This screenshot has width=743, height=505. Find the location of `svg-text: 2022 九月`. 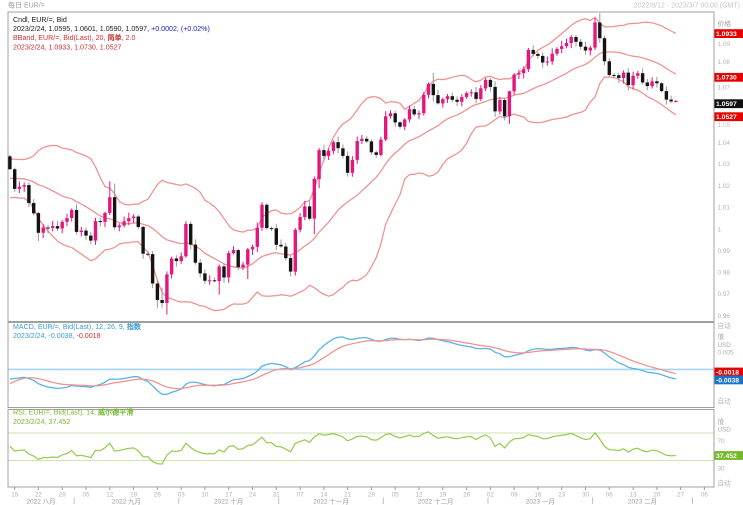

svg-text: 2022 九月 is located at coordinates (126, 500).